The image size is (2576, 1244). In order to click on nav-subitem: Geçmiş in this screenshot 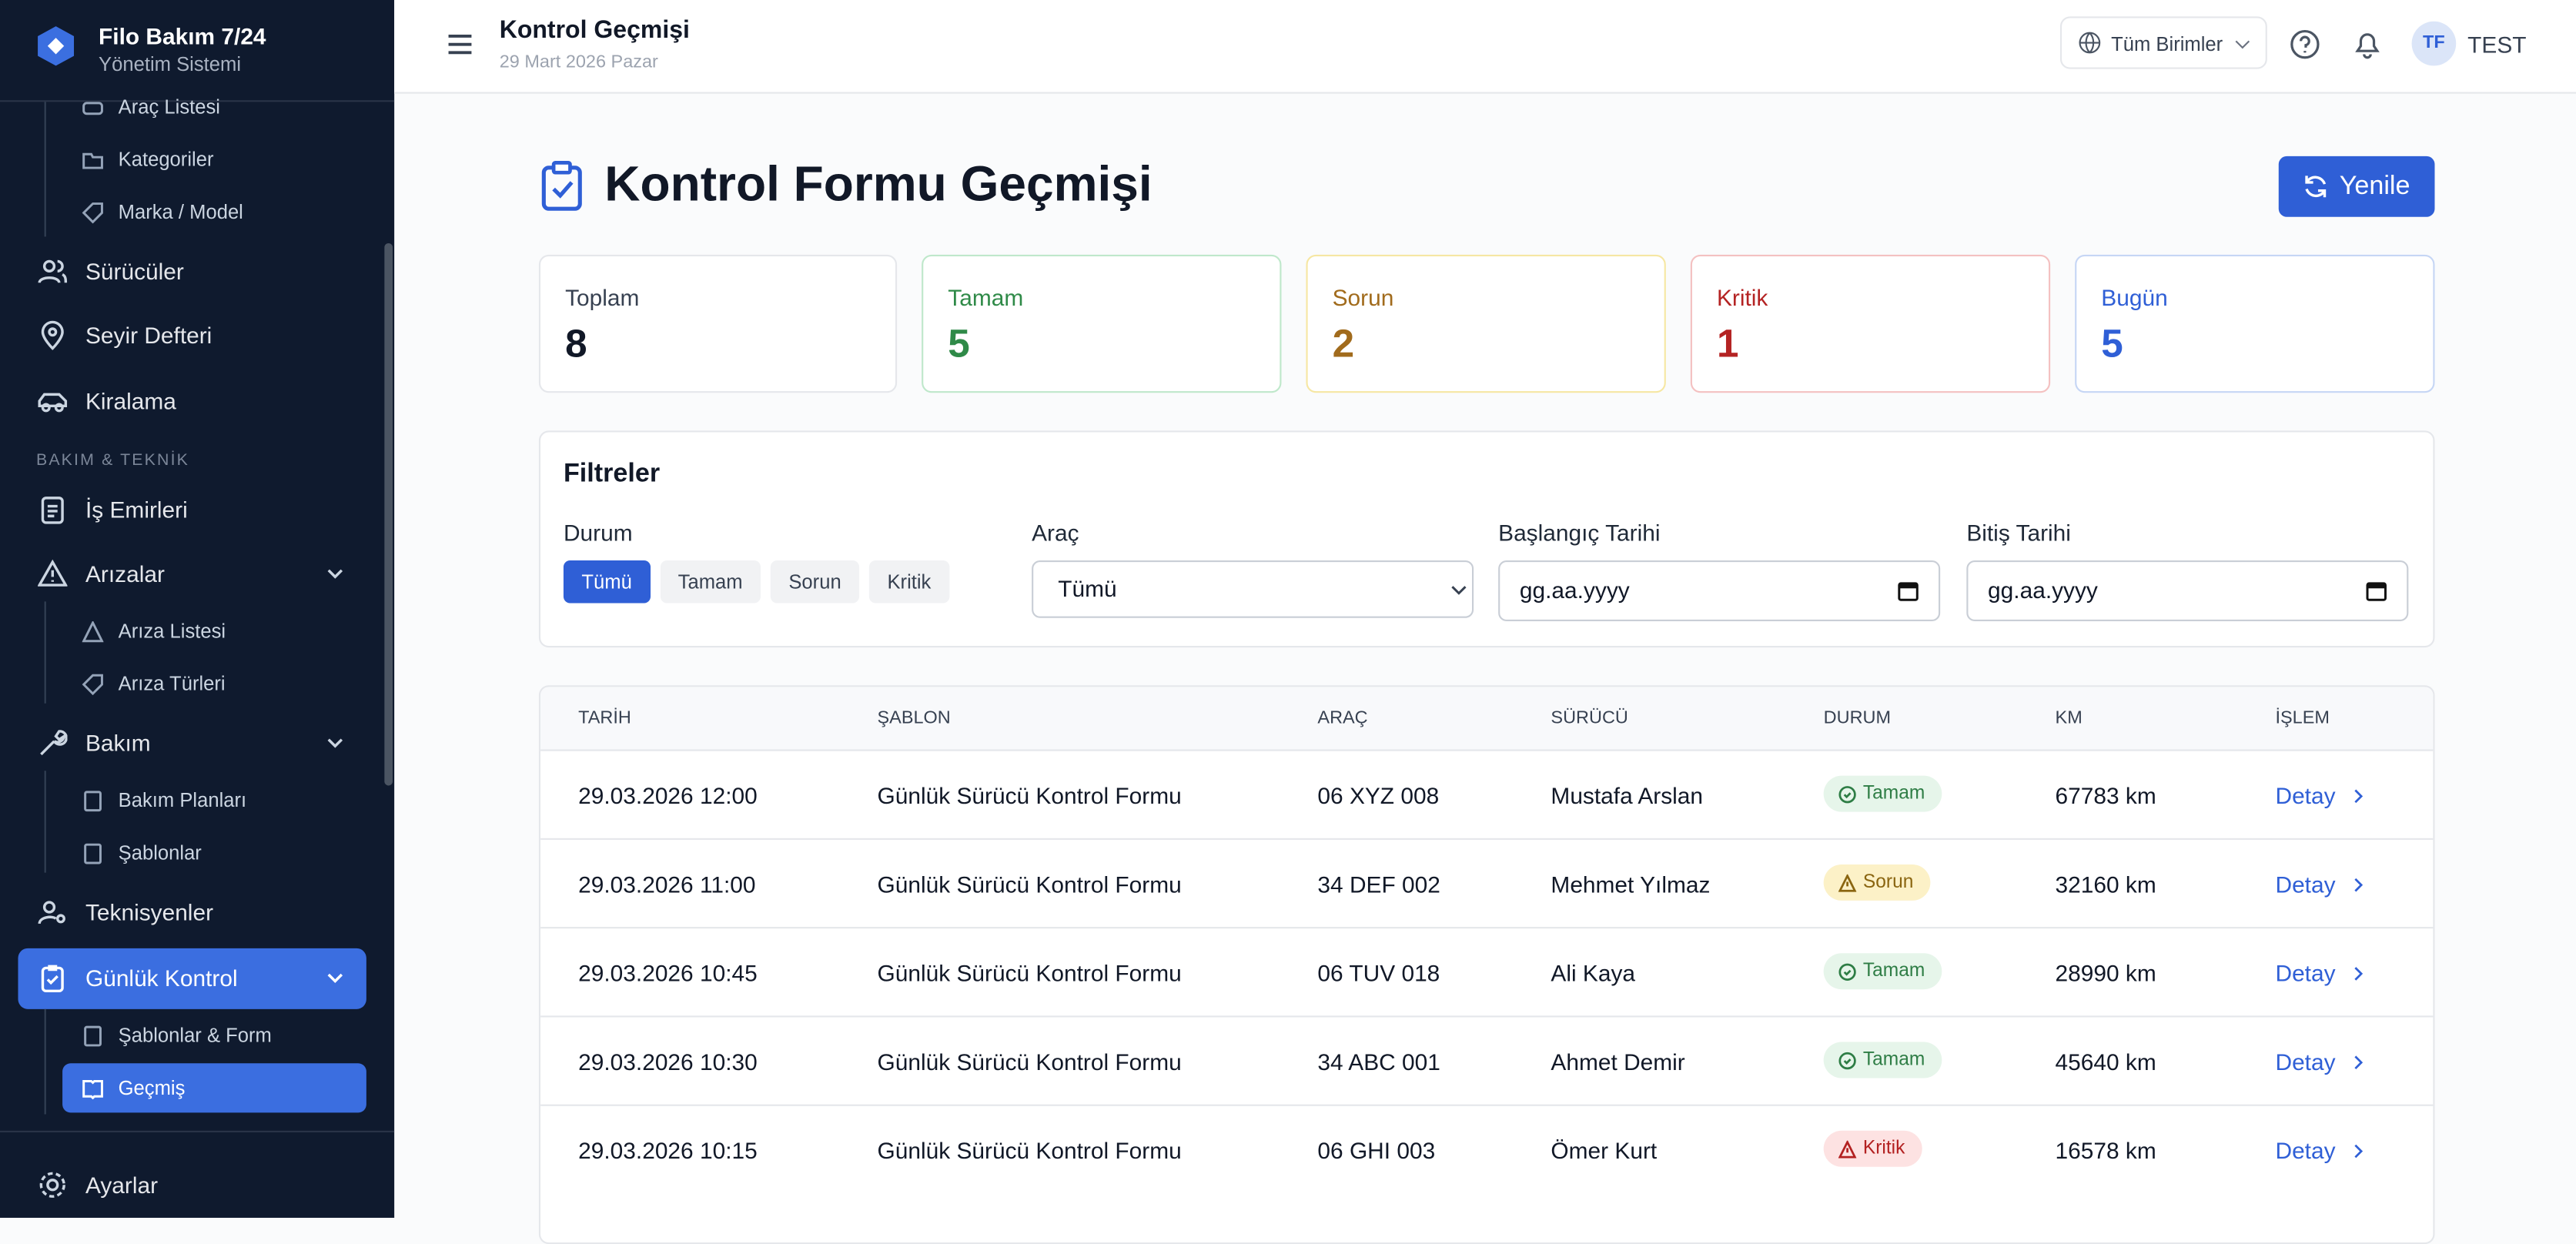, I will do `click(152, 1088)`.